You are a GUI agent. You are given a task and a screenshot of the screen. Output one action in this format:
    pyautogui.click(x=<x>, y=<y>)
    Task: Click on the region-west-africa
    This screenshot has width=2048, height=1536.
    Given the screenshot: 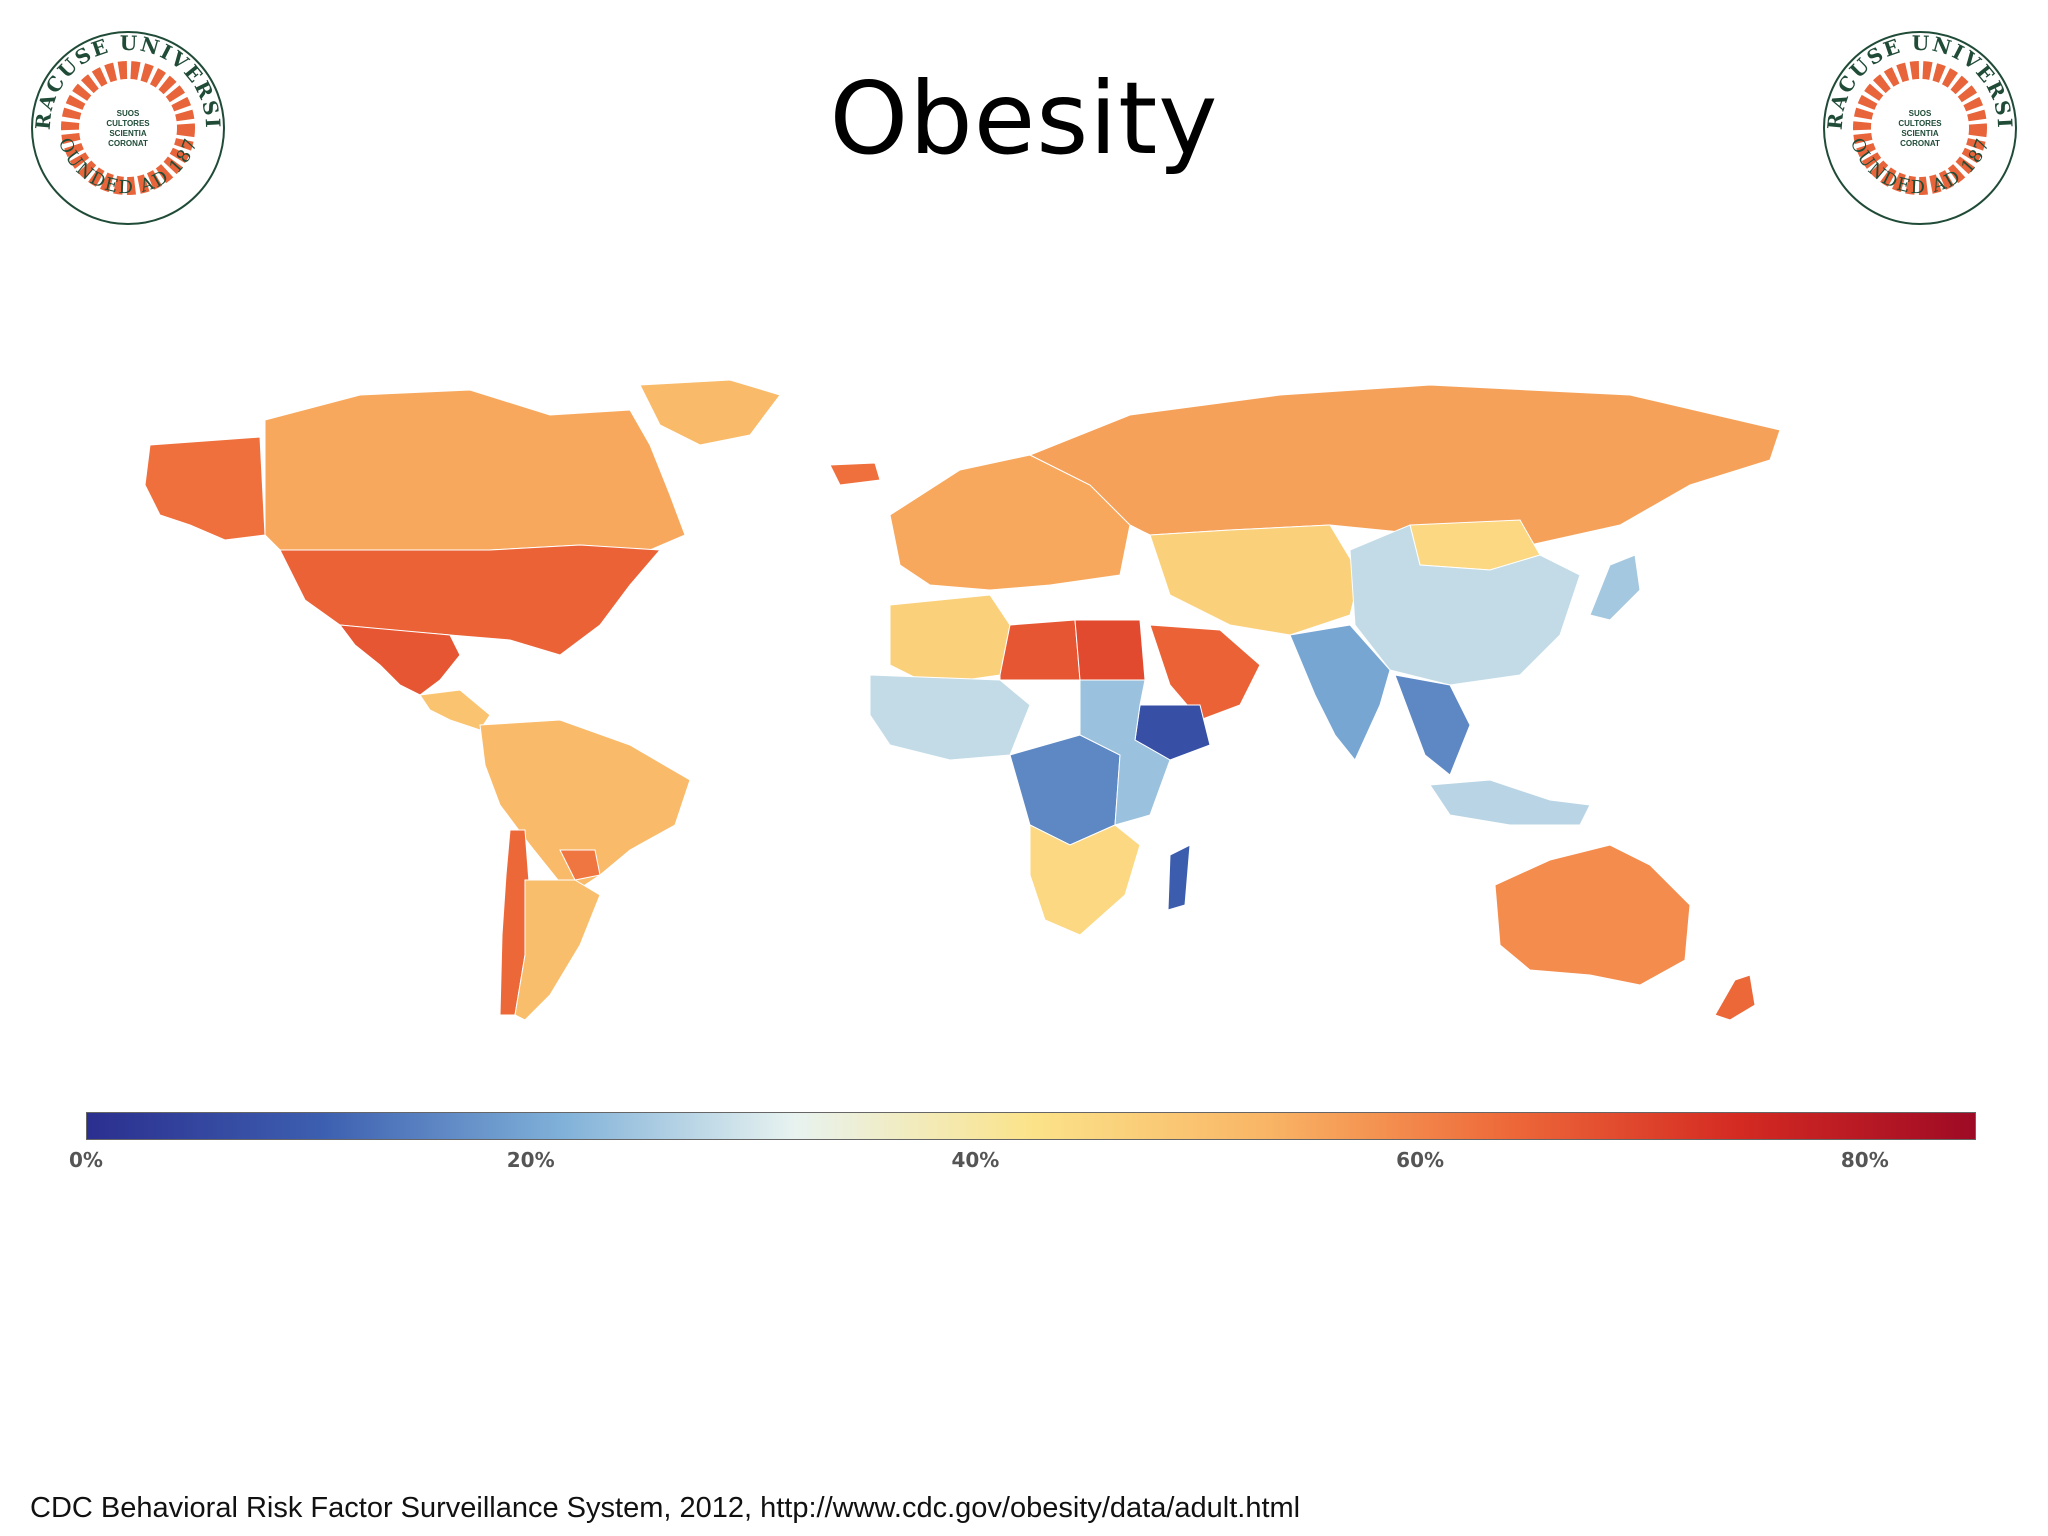 What is the action you would take?
    pyautogui.click(x=950, y=717)
    